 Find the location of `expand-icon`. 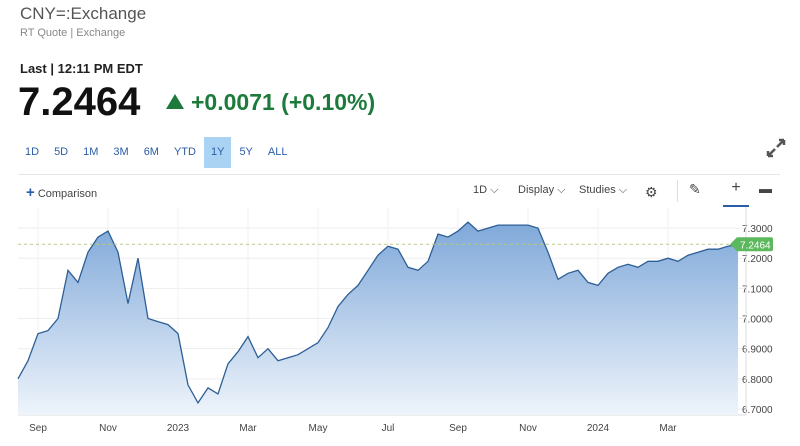

expand-icon is located at coordinates (776, 148).